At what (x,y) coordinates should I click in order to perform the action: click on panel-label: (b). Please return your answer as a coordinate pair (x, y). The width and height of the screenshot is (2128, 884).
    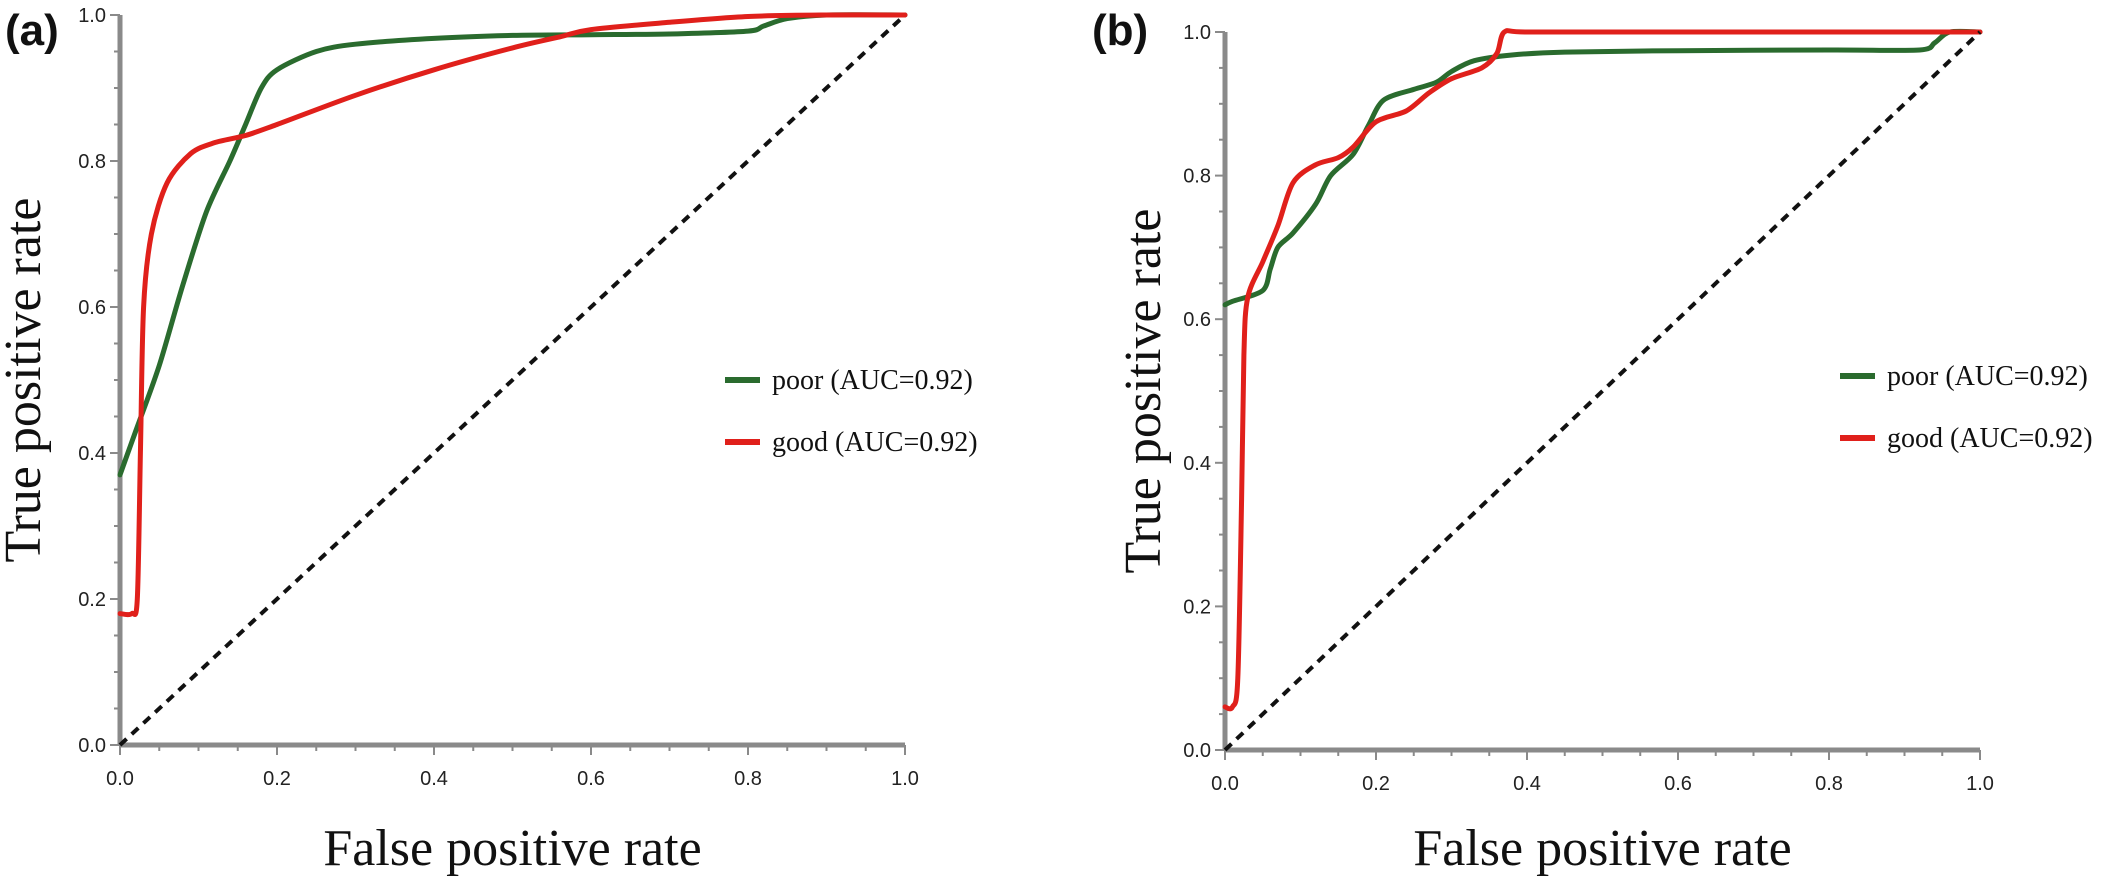
    Looking at the image, I should click on (1120, 30).